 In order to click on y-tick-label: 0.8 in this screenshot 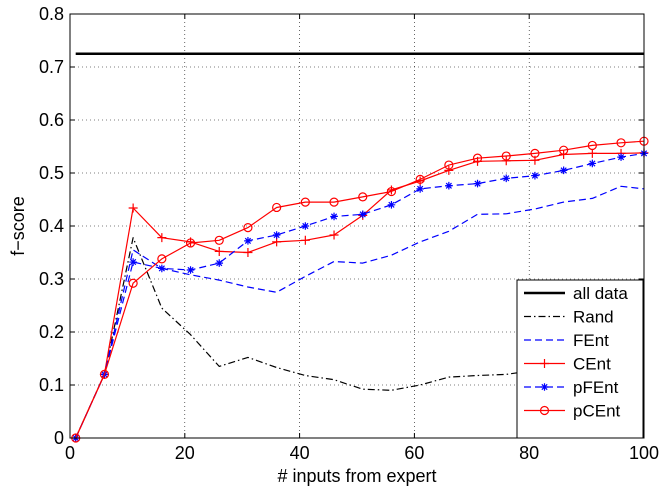, I will do `click(51, 14)`.